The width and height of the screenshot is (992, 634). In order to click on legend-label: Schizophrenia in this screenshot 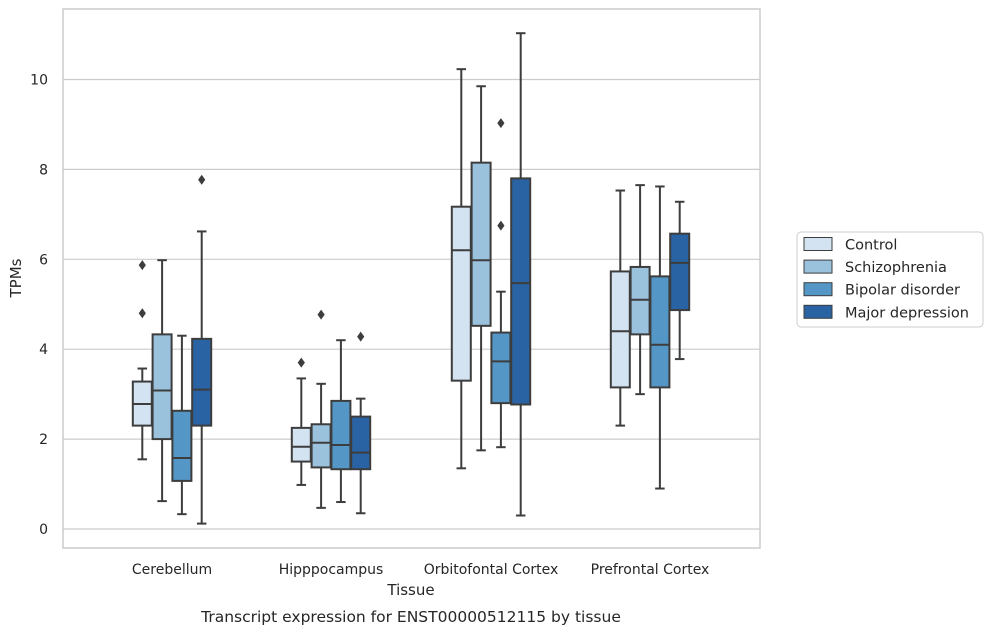, I will do `click(896, 268)`.